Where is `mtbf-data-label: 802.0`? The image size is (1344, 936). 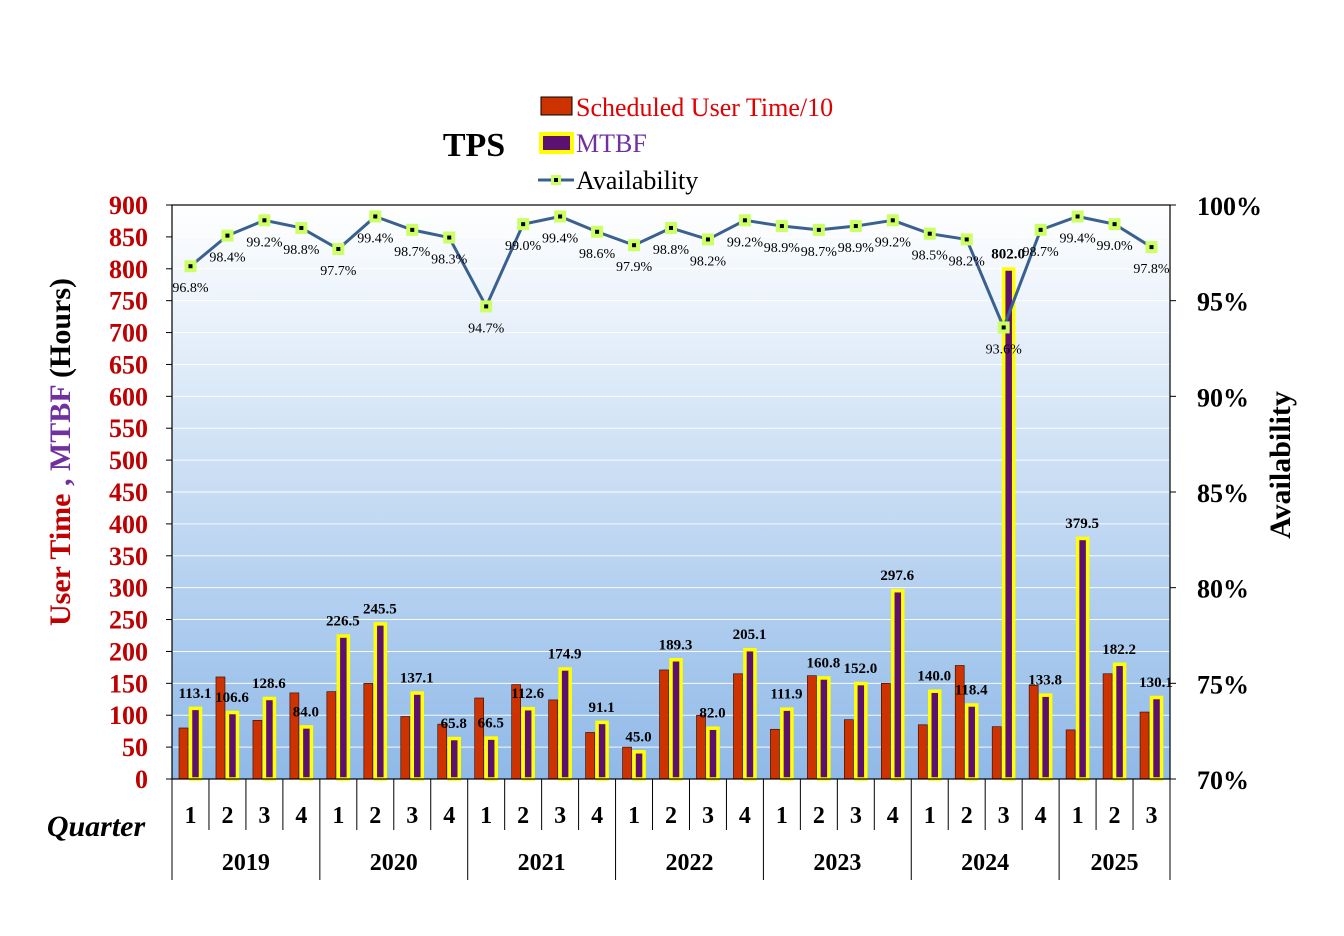 mtbf-data-label: 802.0 is located at coordinates (1008, 255).